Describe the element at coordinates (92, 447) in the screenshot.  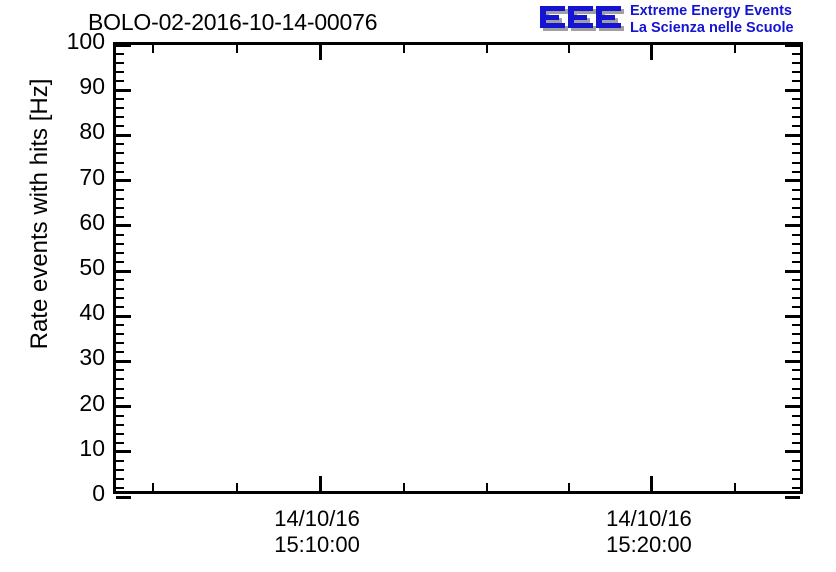
I see `y-tick-label: 10` at that location.